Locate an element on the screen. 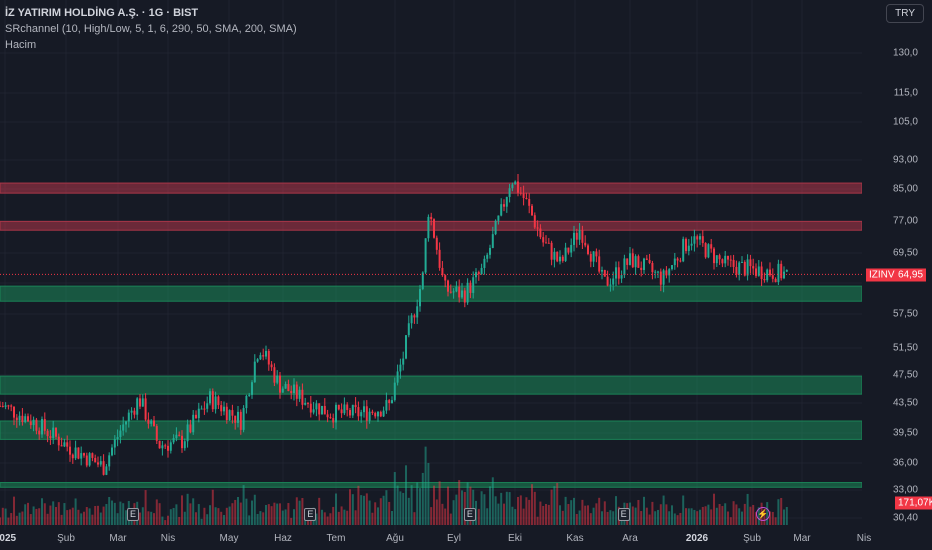  currency-button: TRY is located at coordinates (905, 13).